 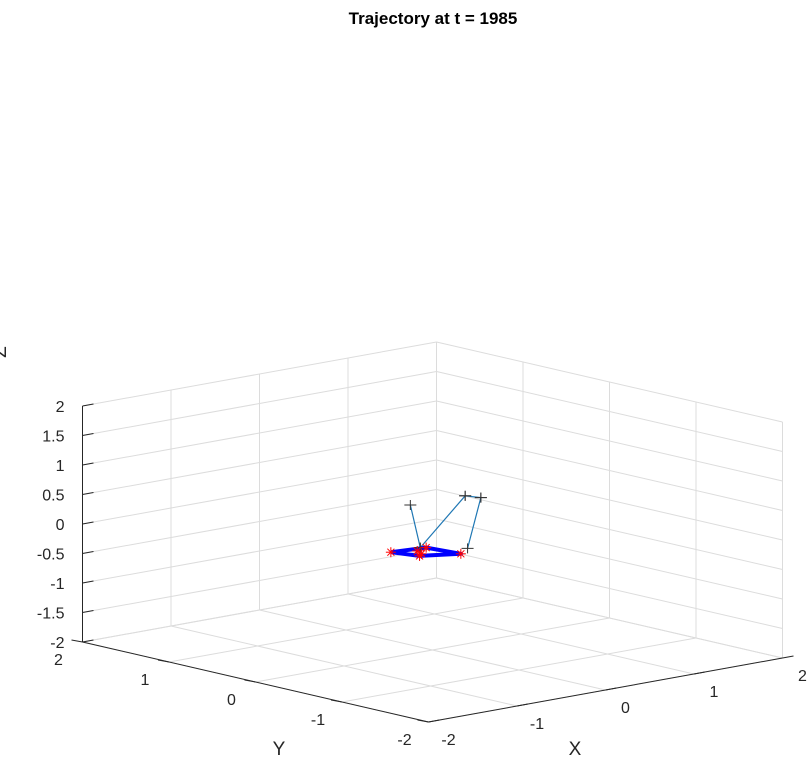 What do you see at coordinates (58, 660) in the screenshot?
I see `y-tick-label: 2` at bounding box center [58, 660].